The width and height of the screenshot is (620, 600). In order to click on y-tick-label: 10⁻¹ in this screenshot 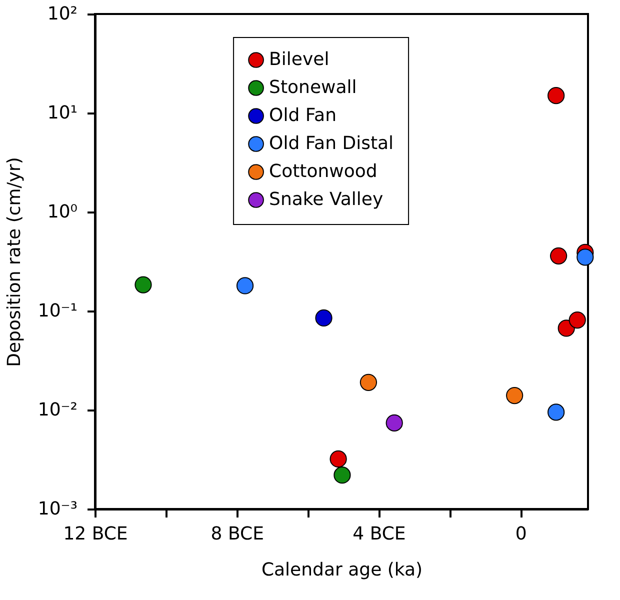, I will do `click(58, 311)`.